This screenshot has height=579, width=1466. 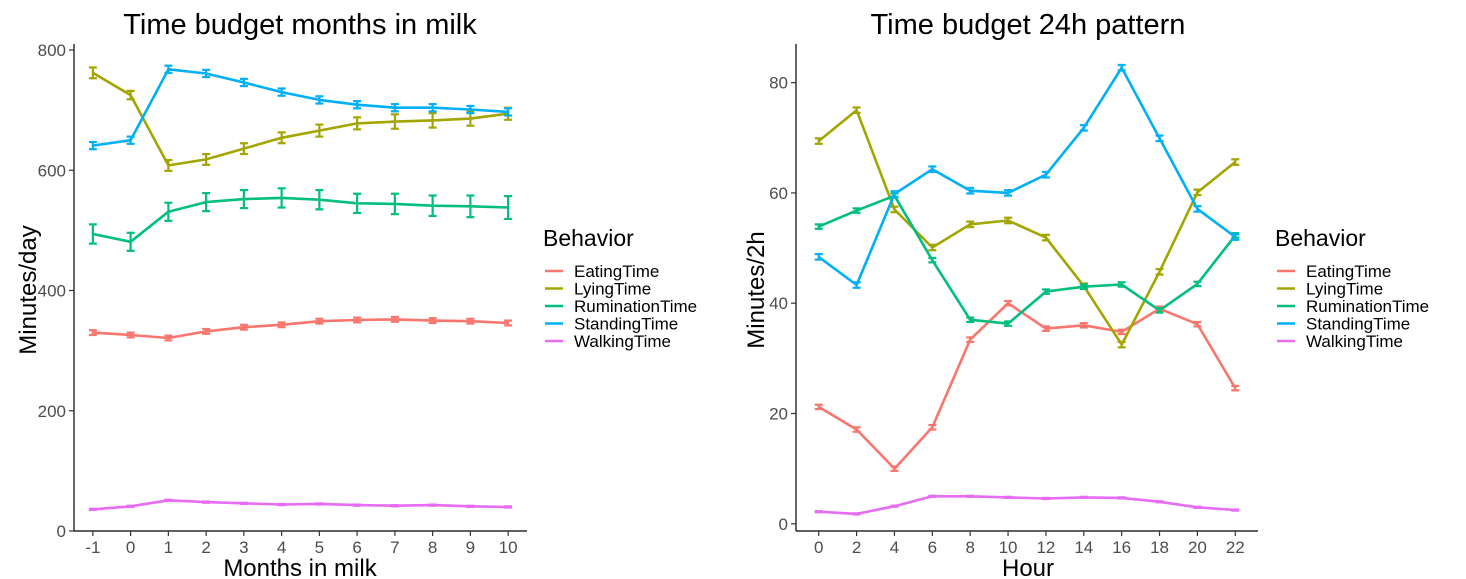 What do you see at coordinates (1083, 547) in the screenshot?
I see `x-tick-label: 14` at bounding box center [1083, 547].